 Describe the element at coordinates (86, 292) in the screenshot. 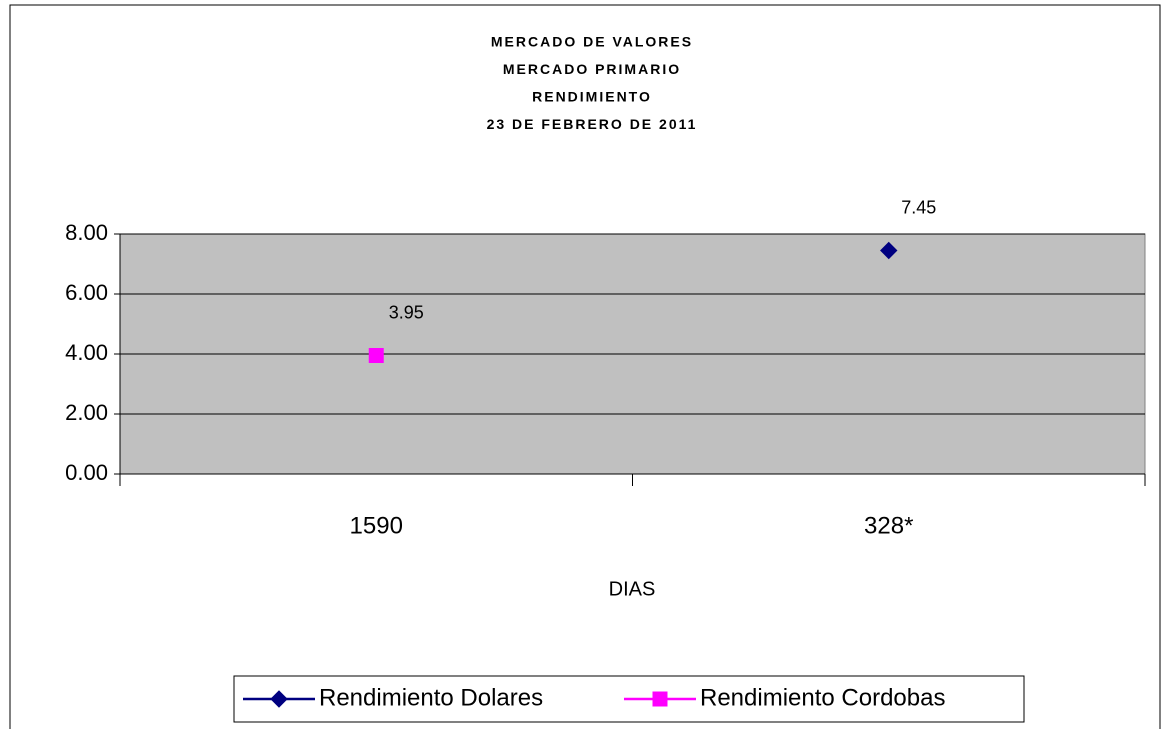

I see `y-tick-label: 6.00` at that location.